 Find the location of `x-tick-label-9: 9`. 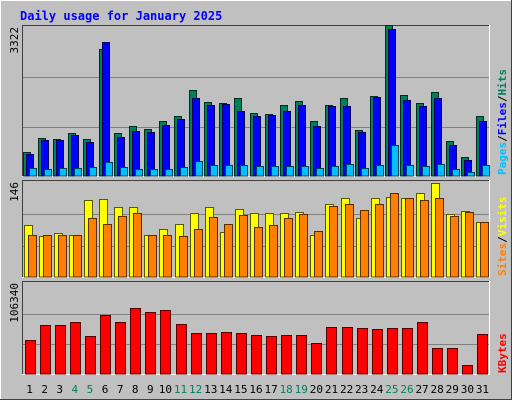

x-tick-label-9: 9 is located at coordinates (150, 389).